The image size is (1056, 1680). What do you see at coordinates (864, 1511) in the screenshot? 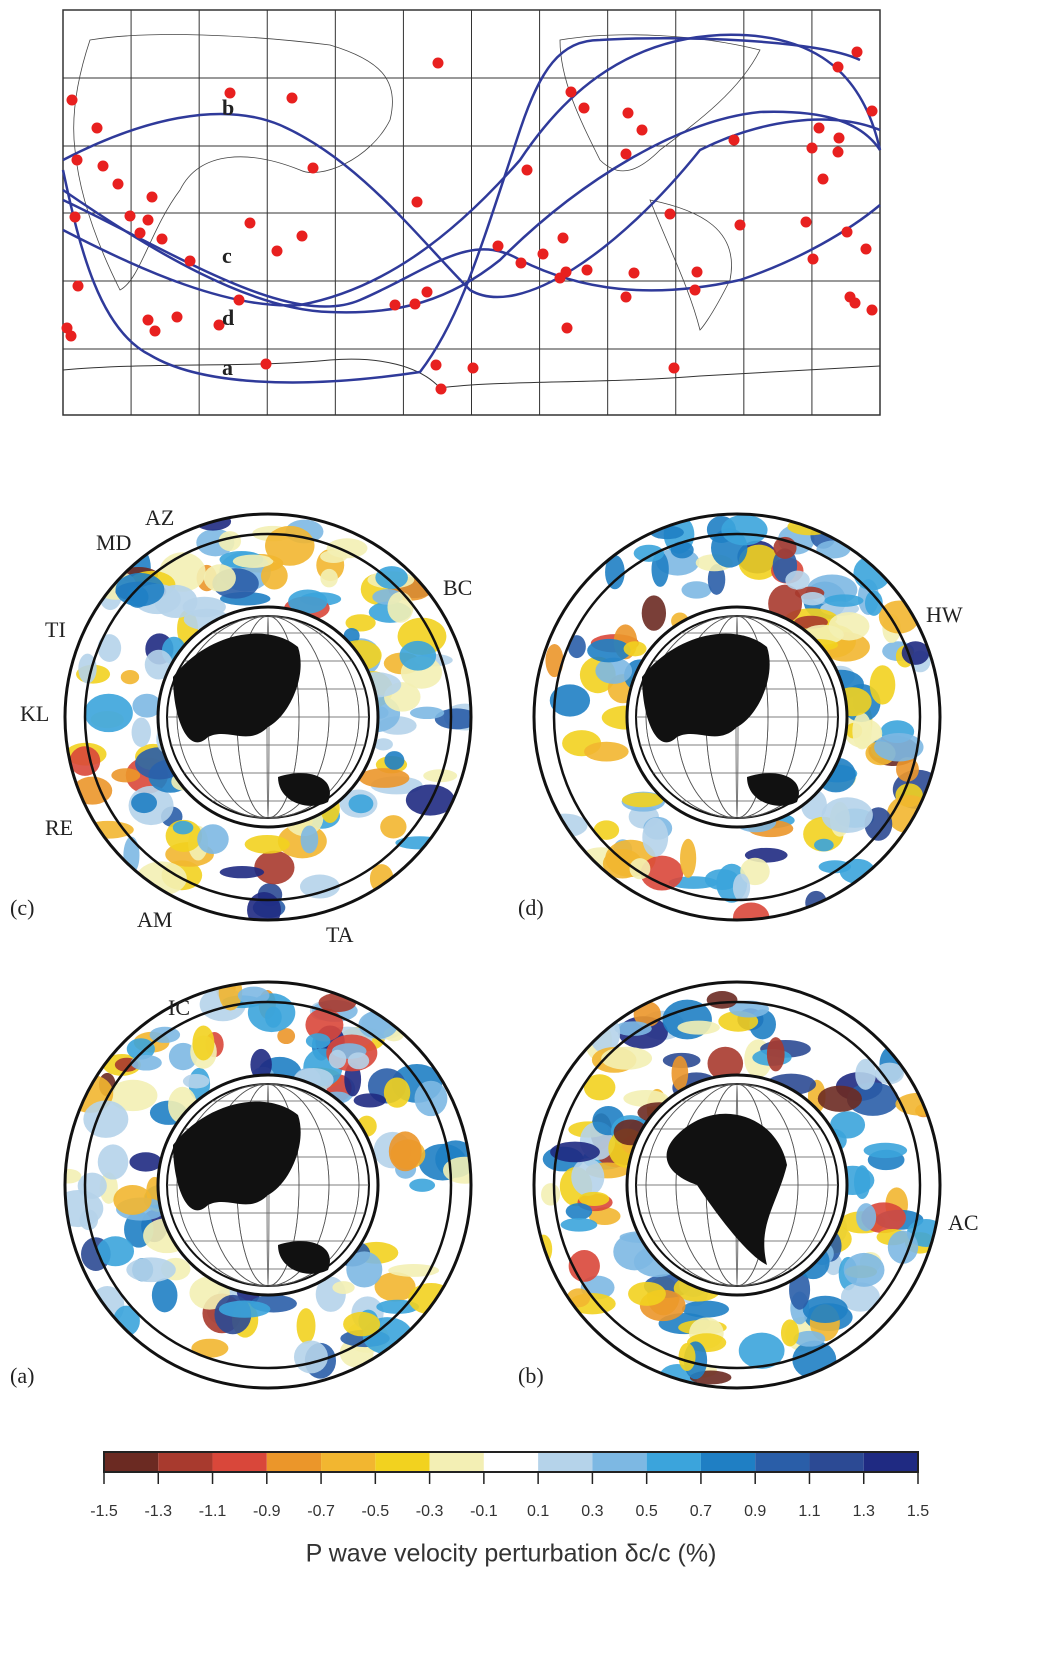
I see `colorbar-tick-label: 1.3` at bounding box center [864, 1511].